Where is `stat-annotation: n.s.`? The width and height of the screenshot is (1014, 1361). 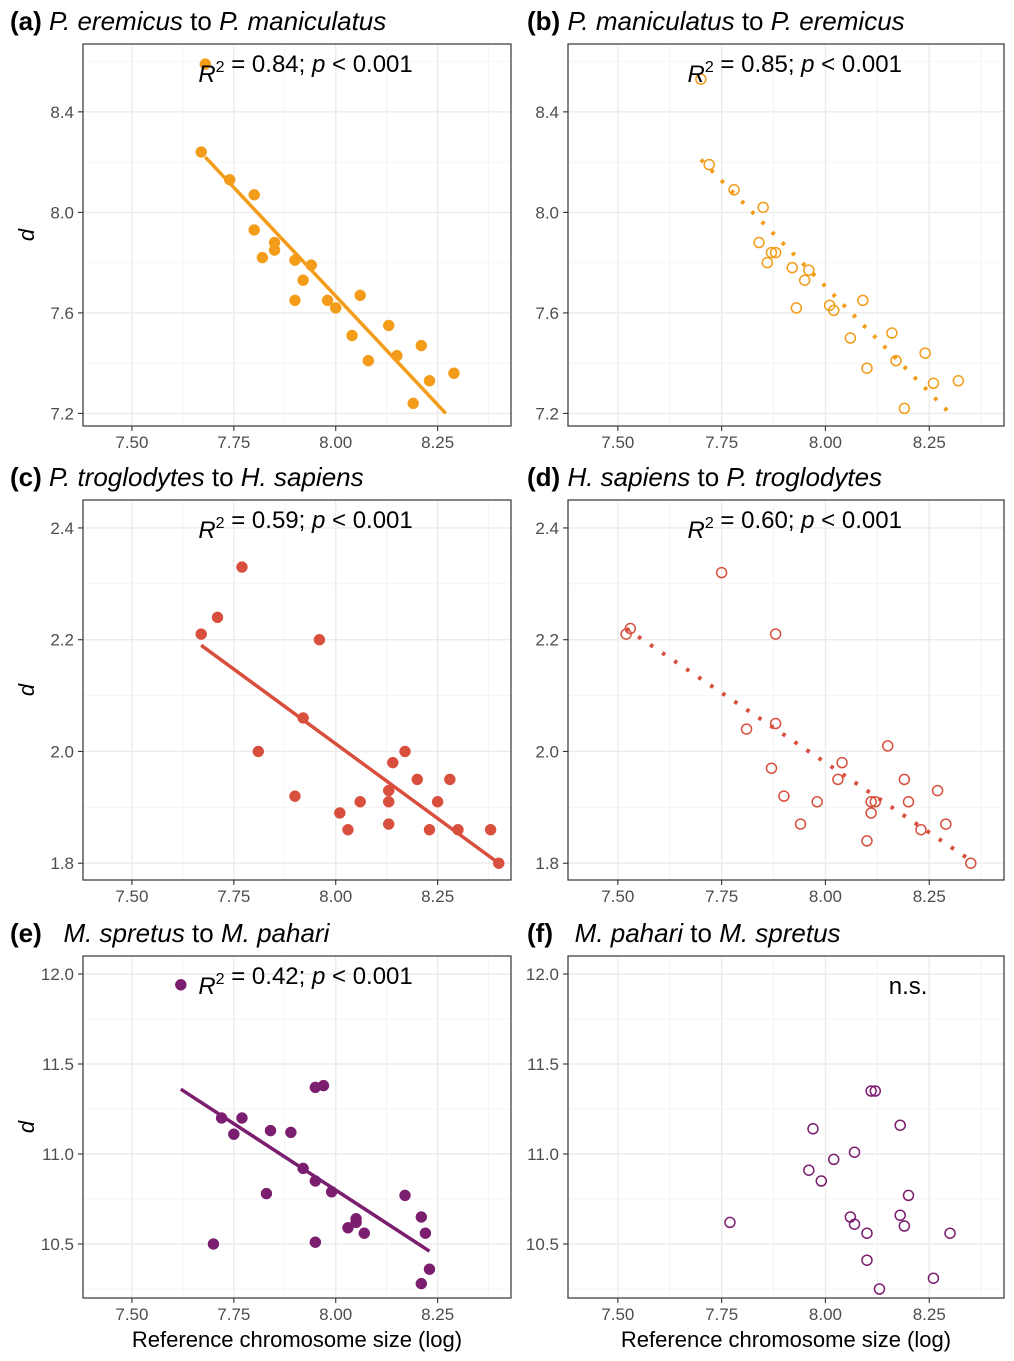
stat-annotation: n.s. is located at coordinates (908, 986).